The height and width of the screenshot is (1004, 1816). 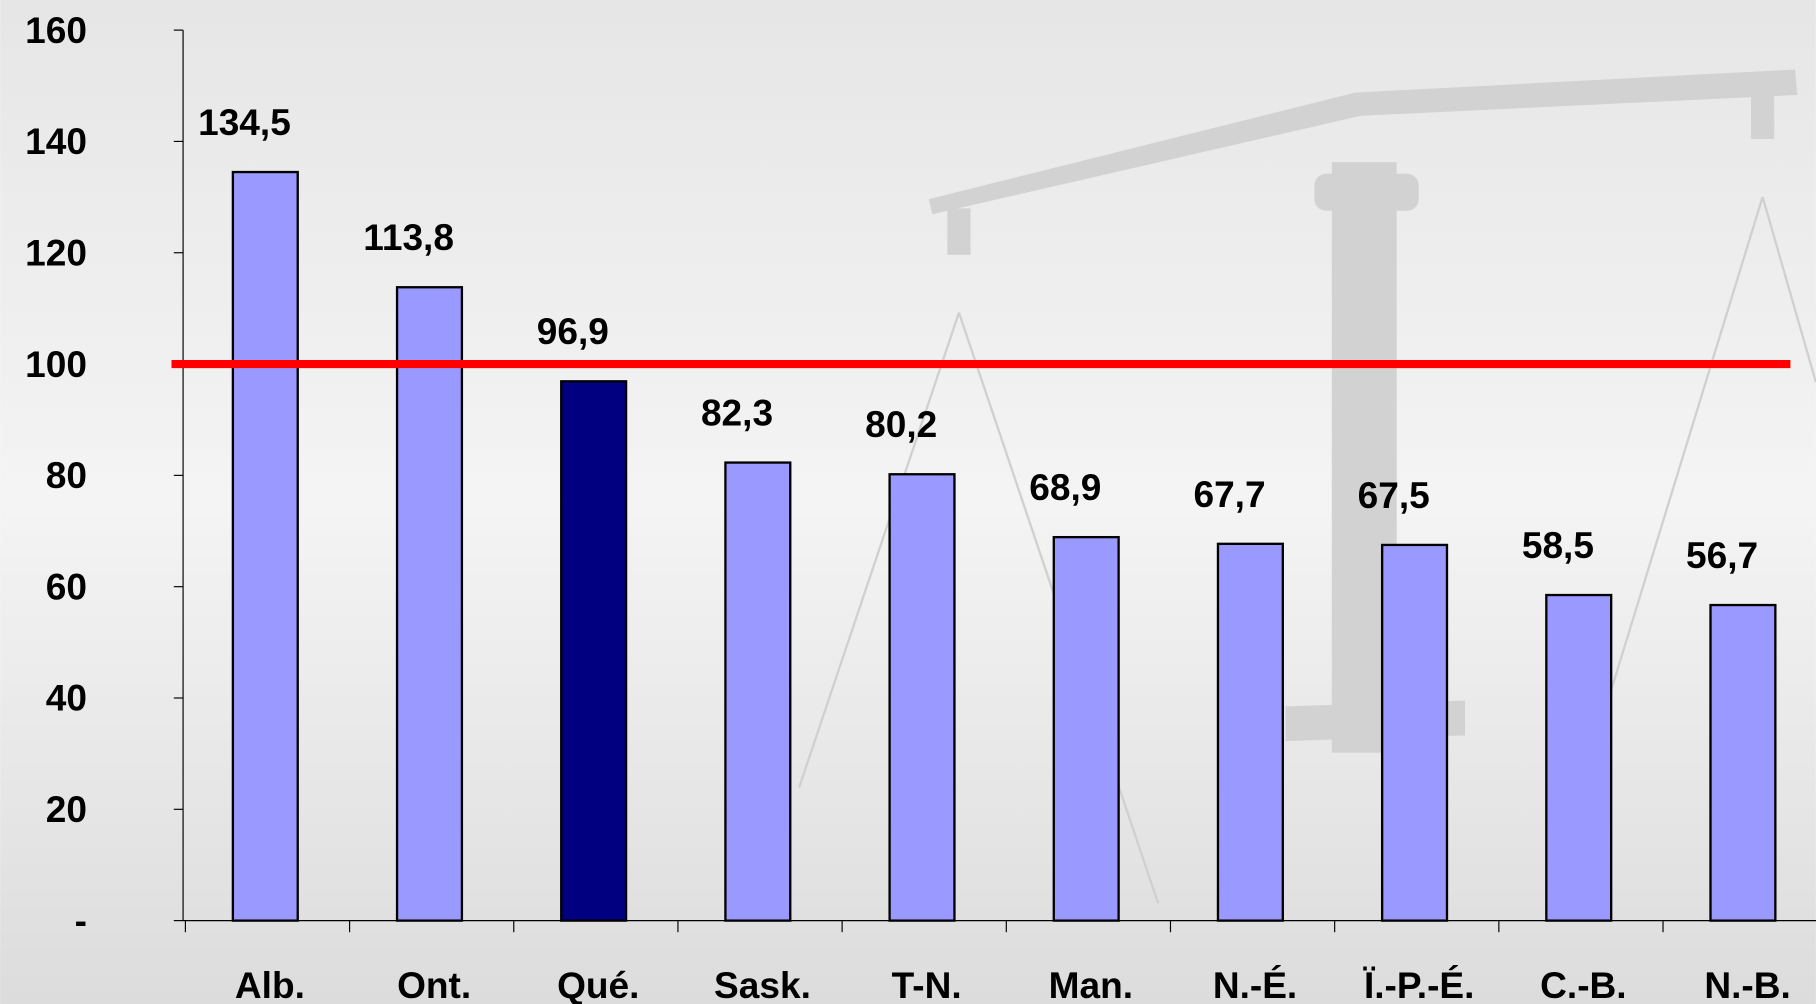 I want to click on y-tick-label: 80, so click(x=66, y=475).